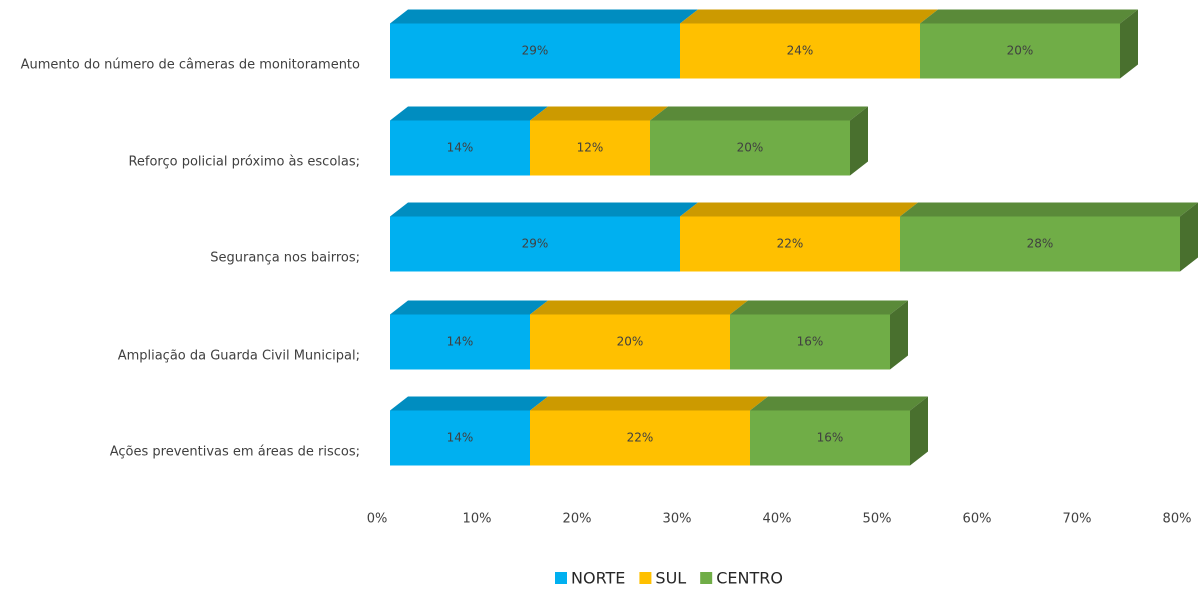  What do you see at coordinates (244, 162) in the screenshot?
I see `category-label: Reforço policial próximo às escolas;` at bounding box center [244, 162].